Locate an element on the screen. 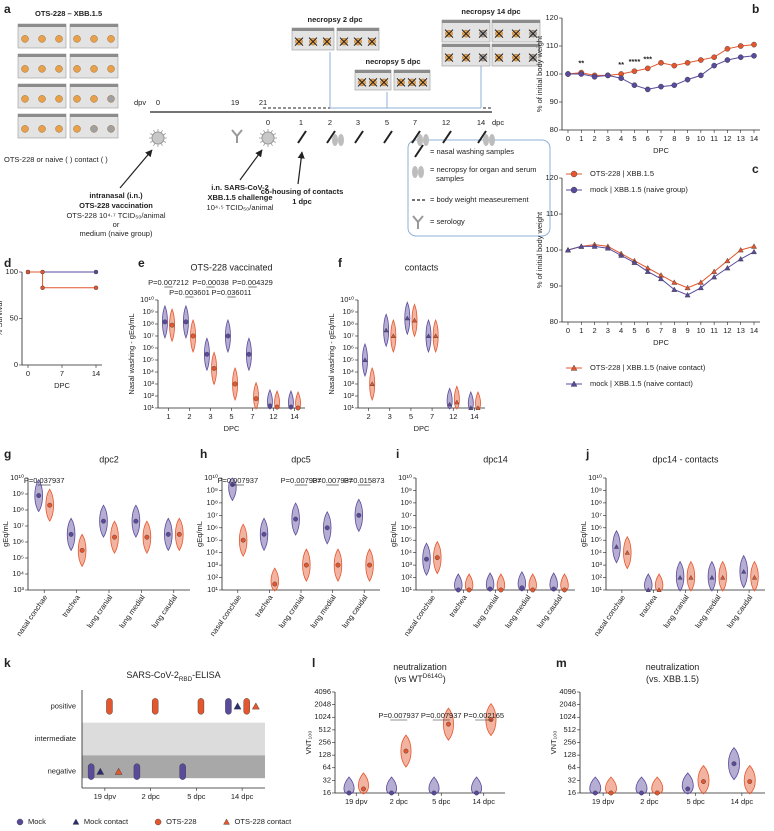  day-label: 5 is located at coordinates (387, 122).